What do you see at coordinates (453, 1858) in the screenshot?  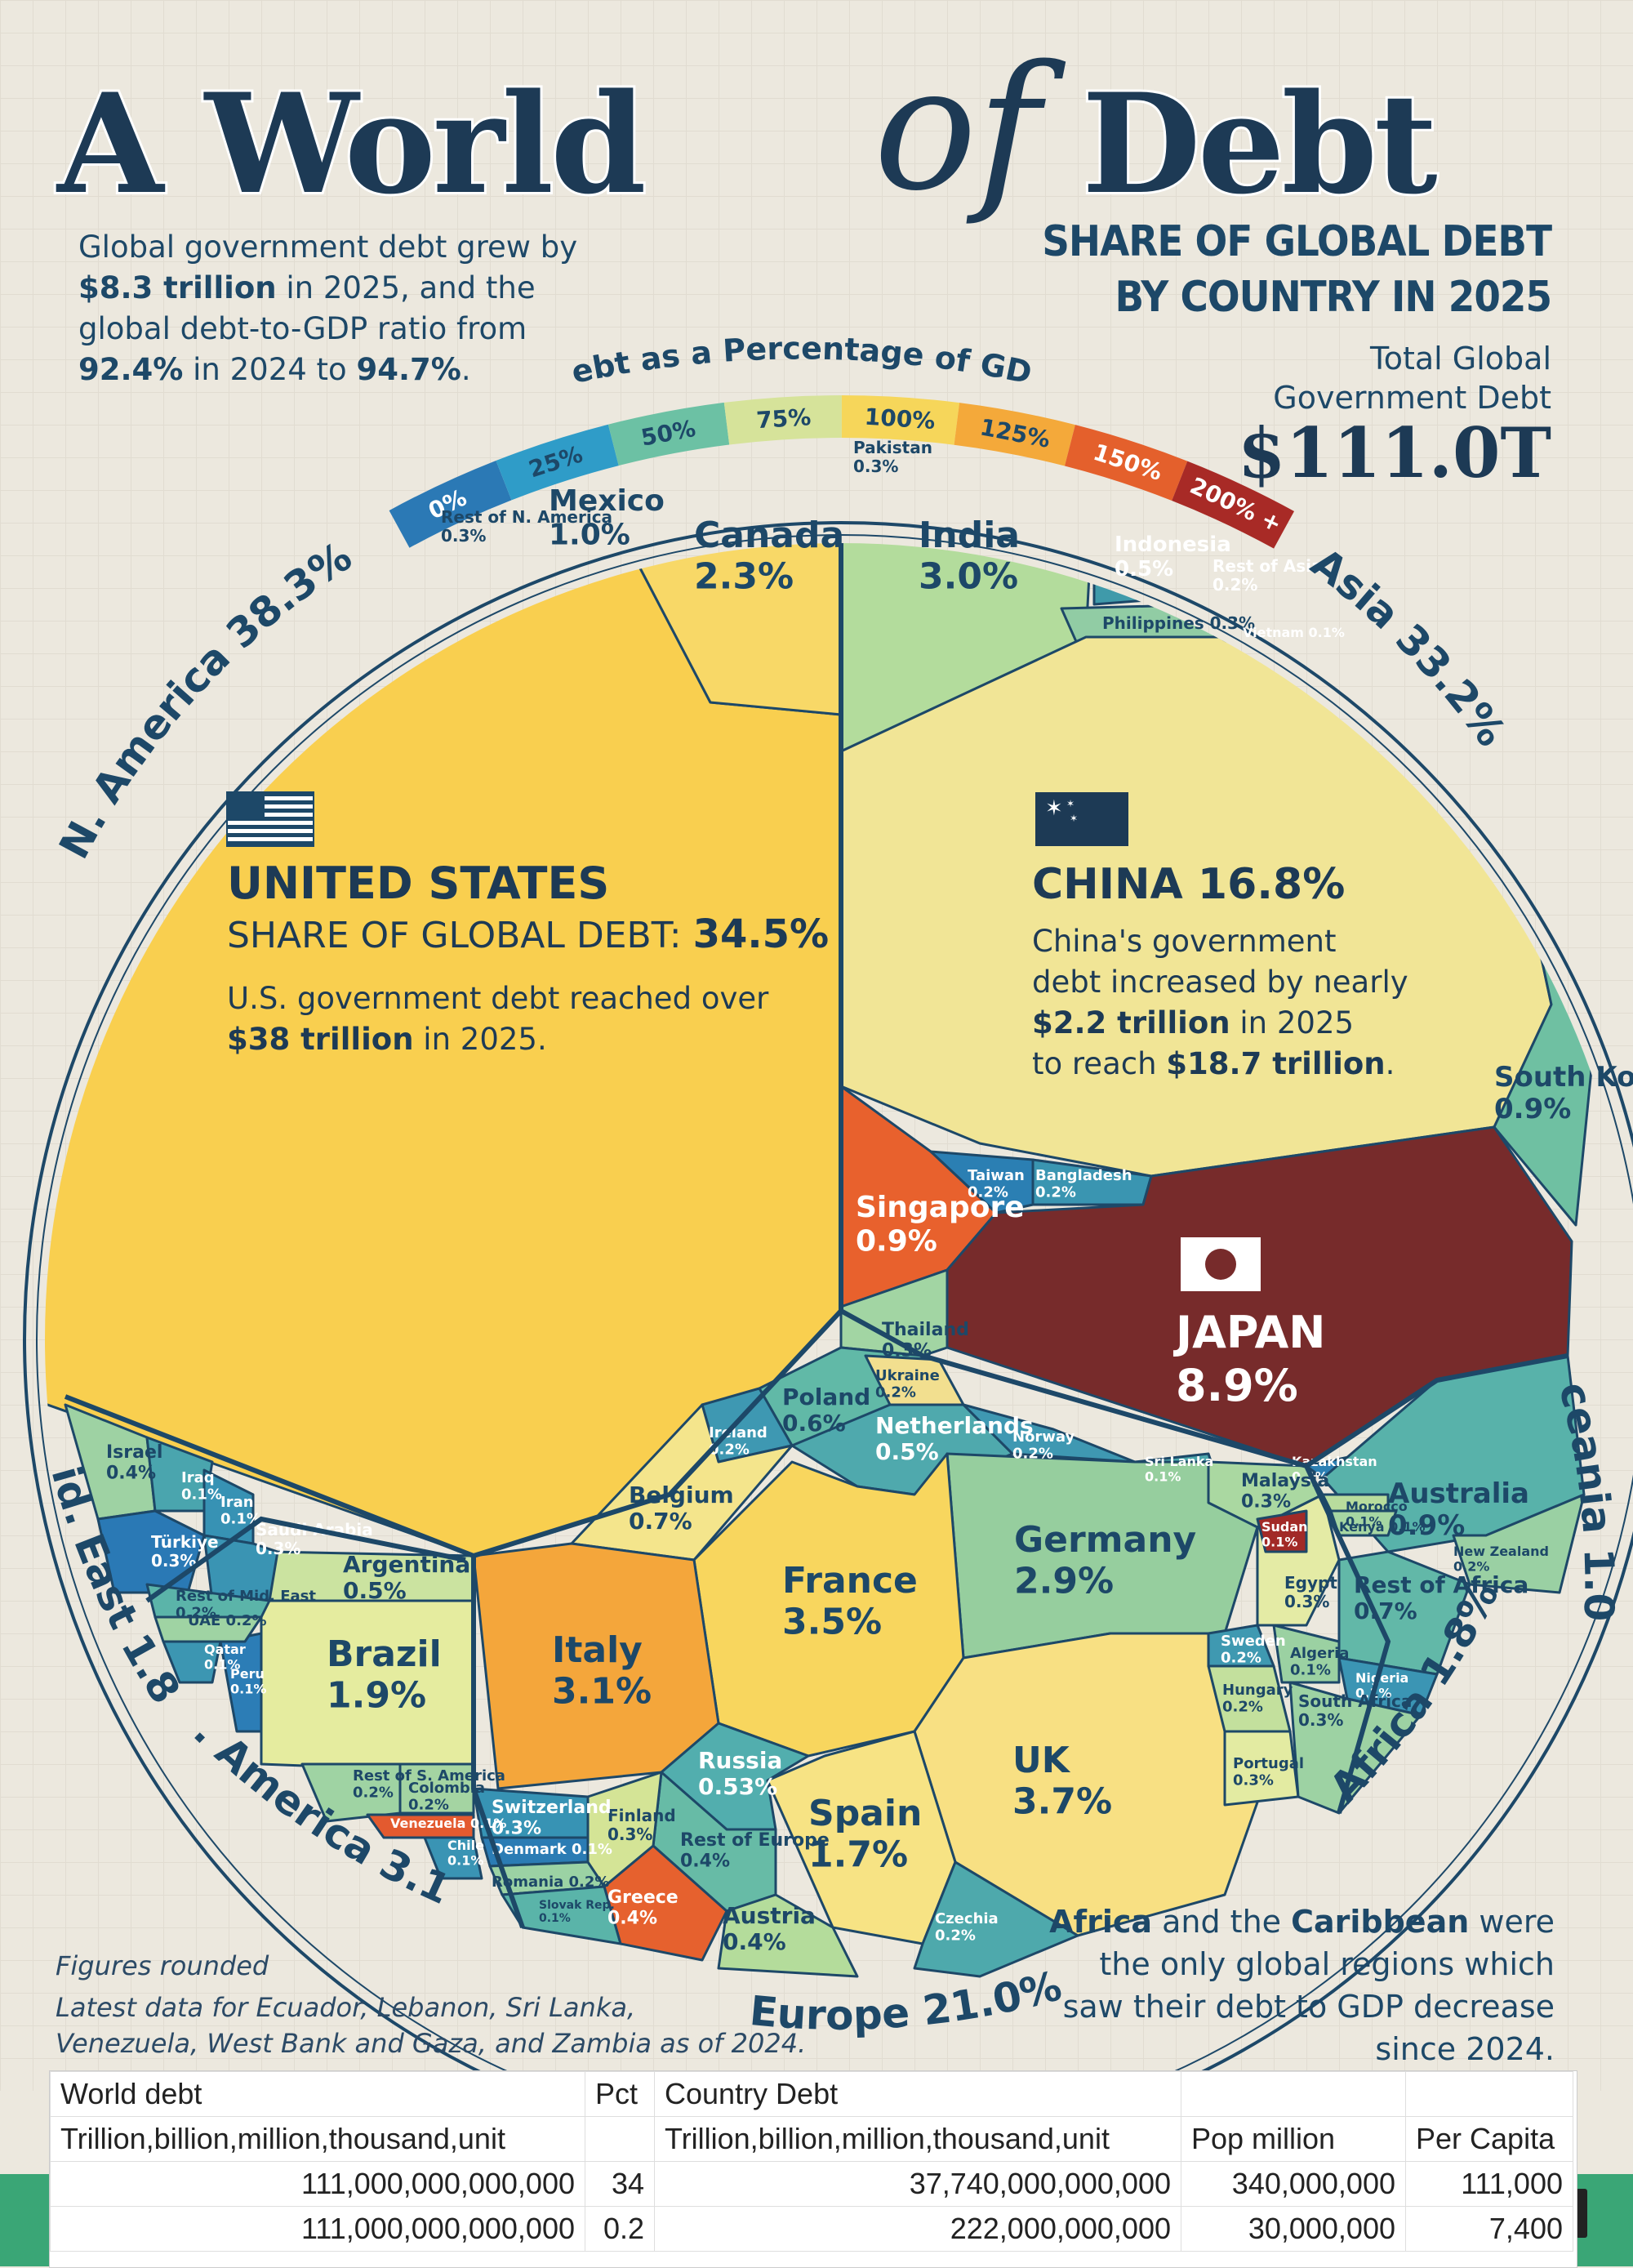 I see `cell-chile` at bounding box center [453, 1858].